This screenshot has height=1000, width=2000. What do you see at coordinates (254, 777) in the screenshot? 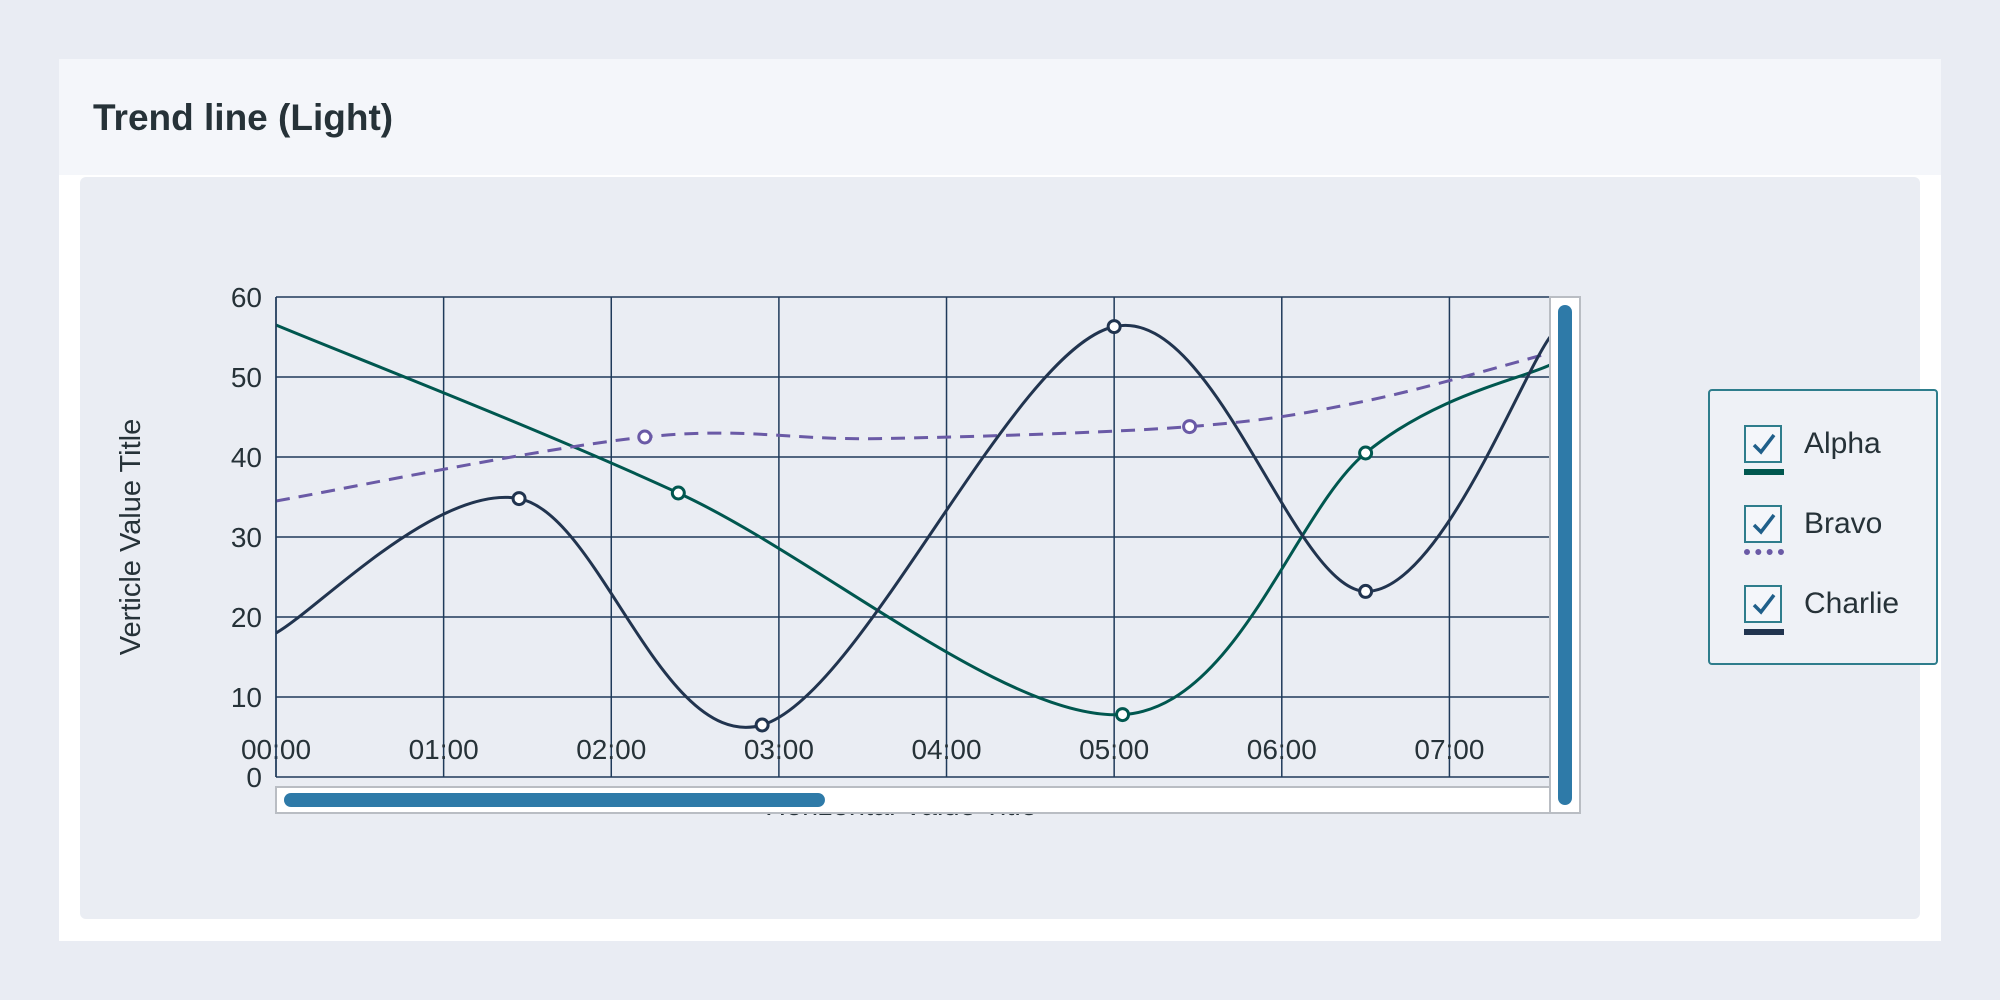
I see `y-tick-label: 0` at bounding box center [254, 777].